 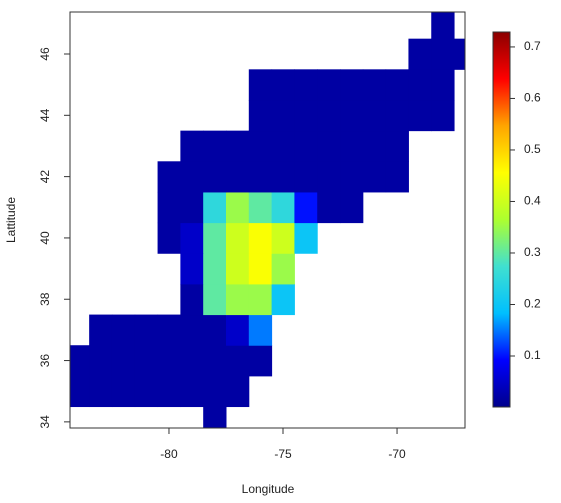 What do you see at coordinates (169, 454) in the screenshot?
I see `x-tick-label: -80` at bounding box center [169, 454].